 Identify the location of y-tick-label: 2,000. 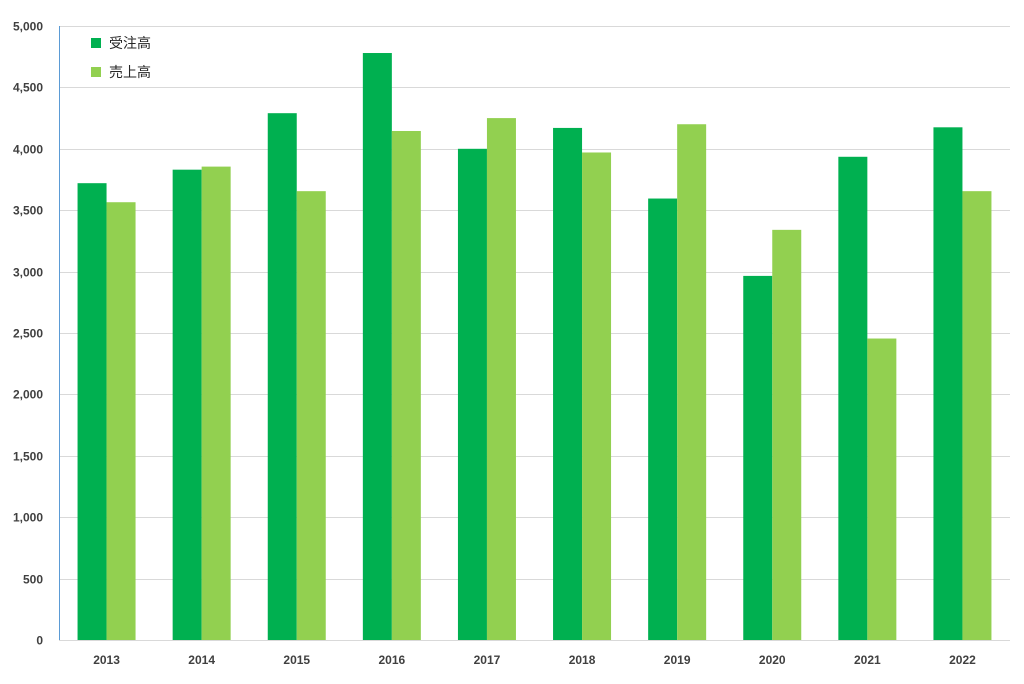
(28, 395).